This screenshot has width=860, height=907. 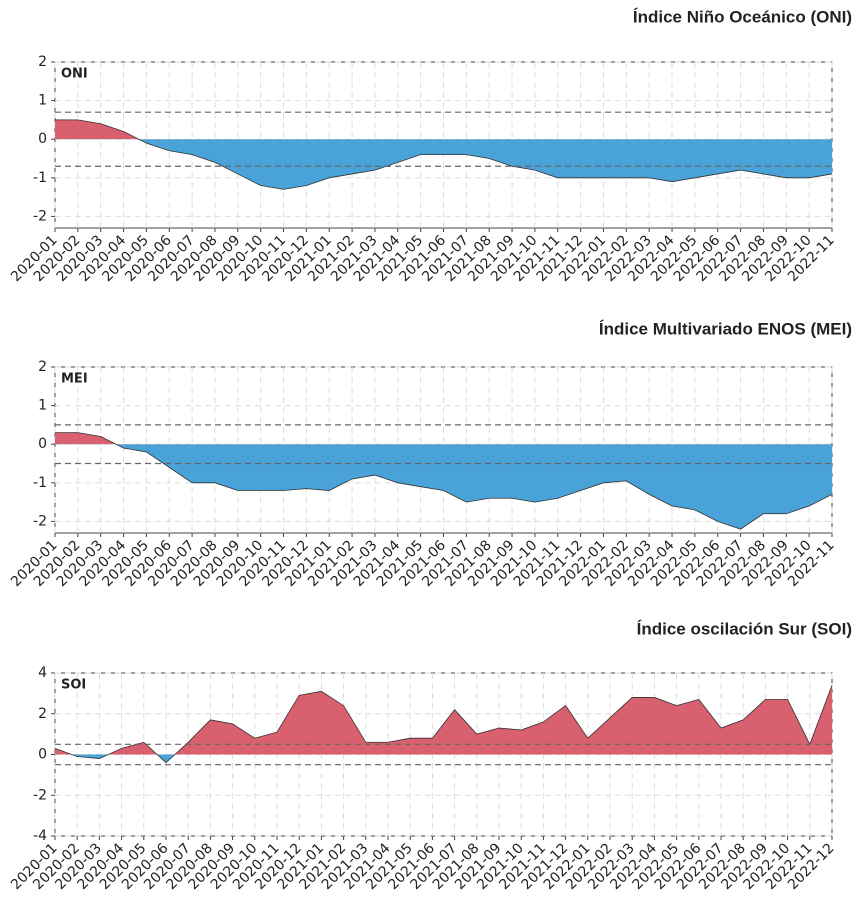 I want to click on y-tick-label: -4, so click(x=40, y=836).